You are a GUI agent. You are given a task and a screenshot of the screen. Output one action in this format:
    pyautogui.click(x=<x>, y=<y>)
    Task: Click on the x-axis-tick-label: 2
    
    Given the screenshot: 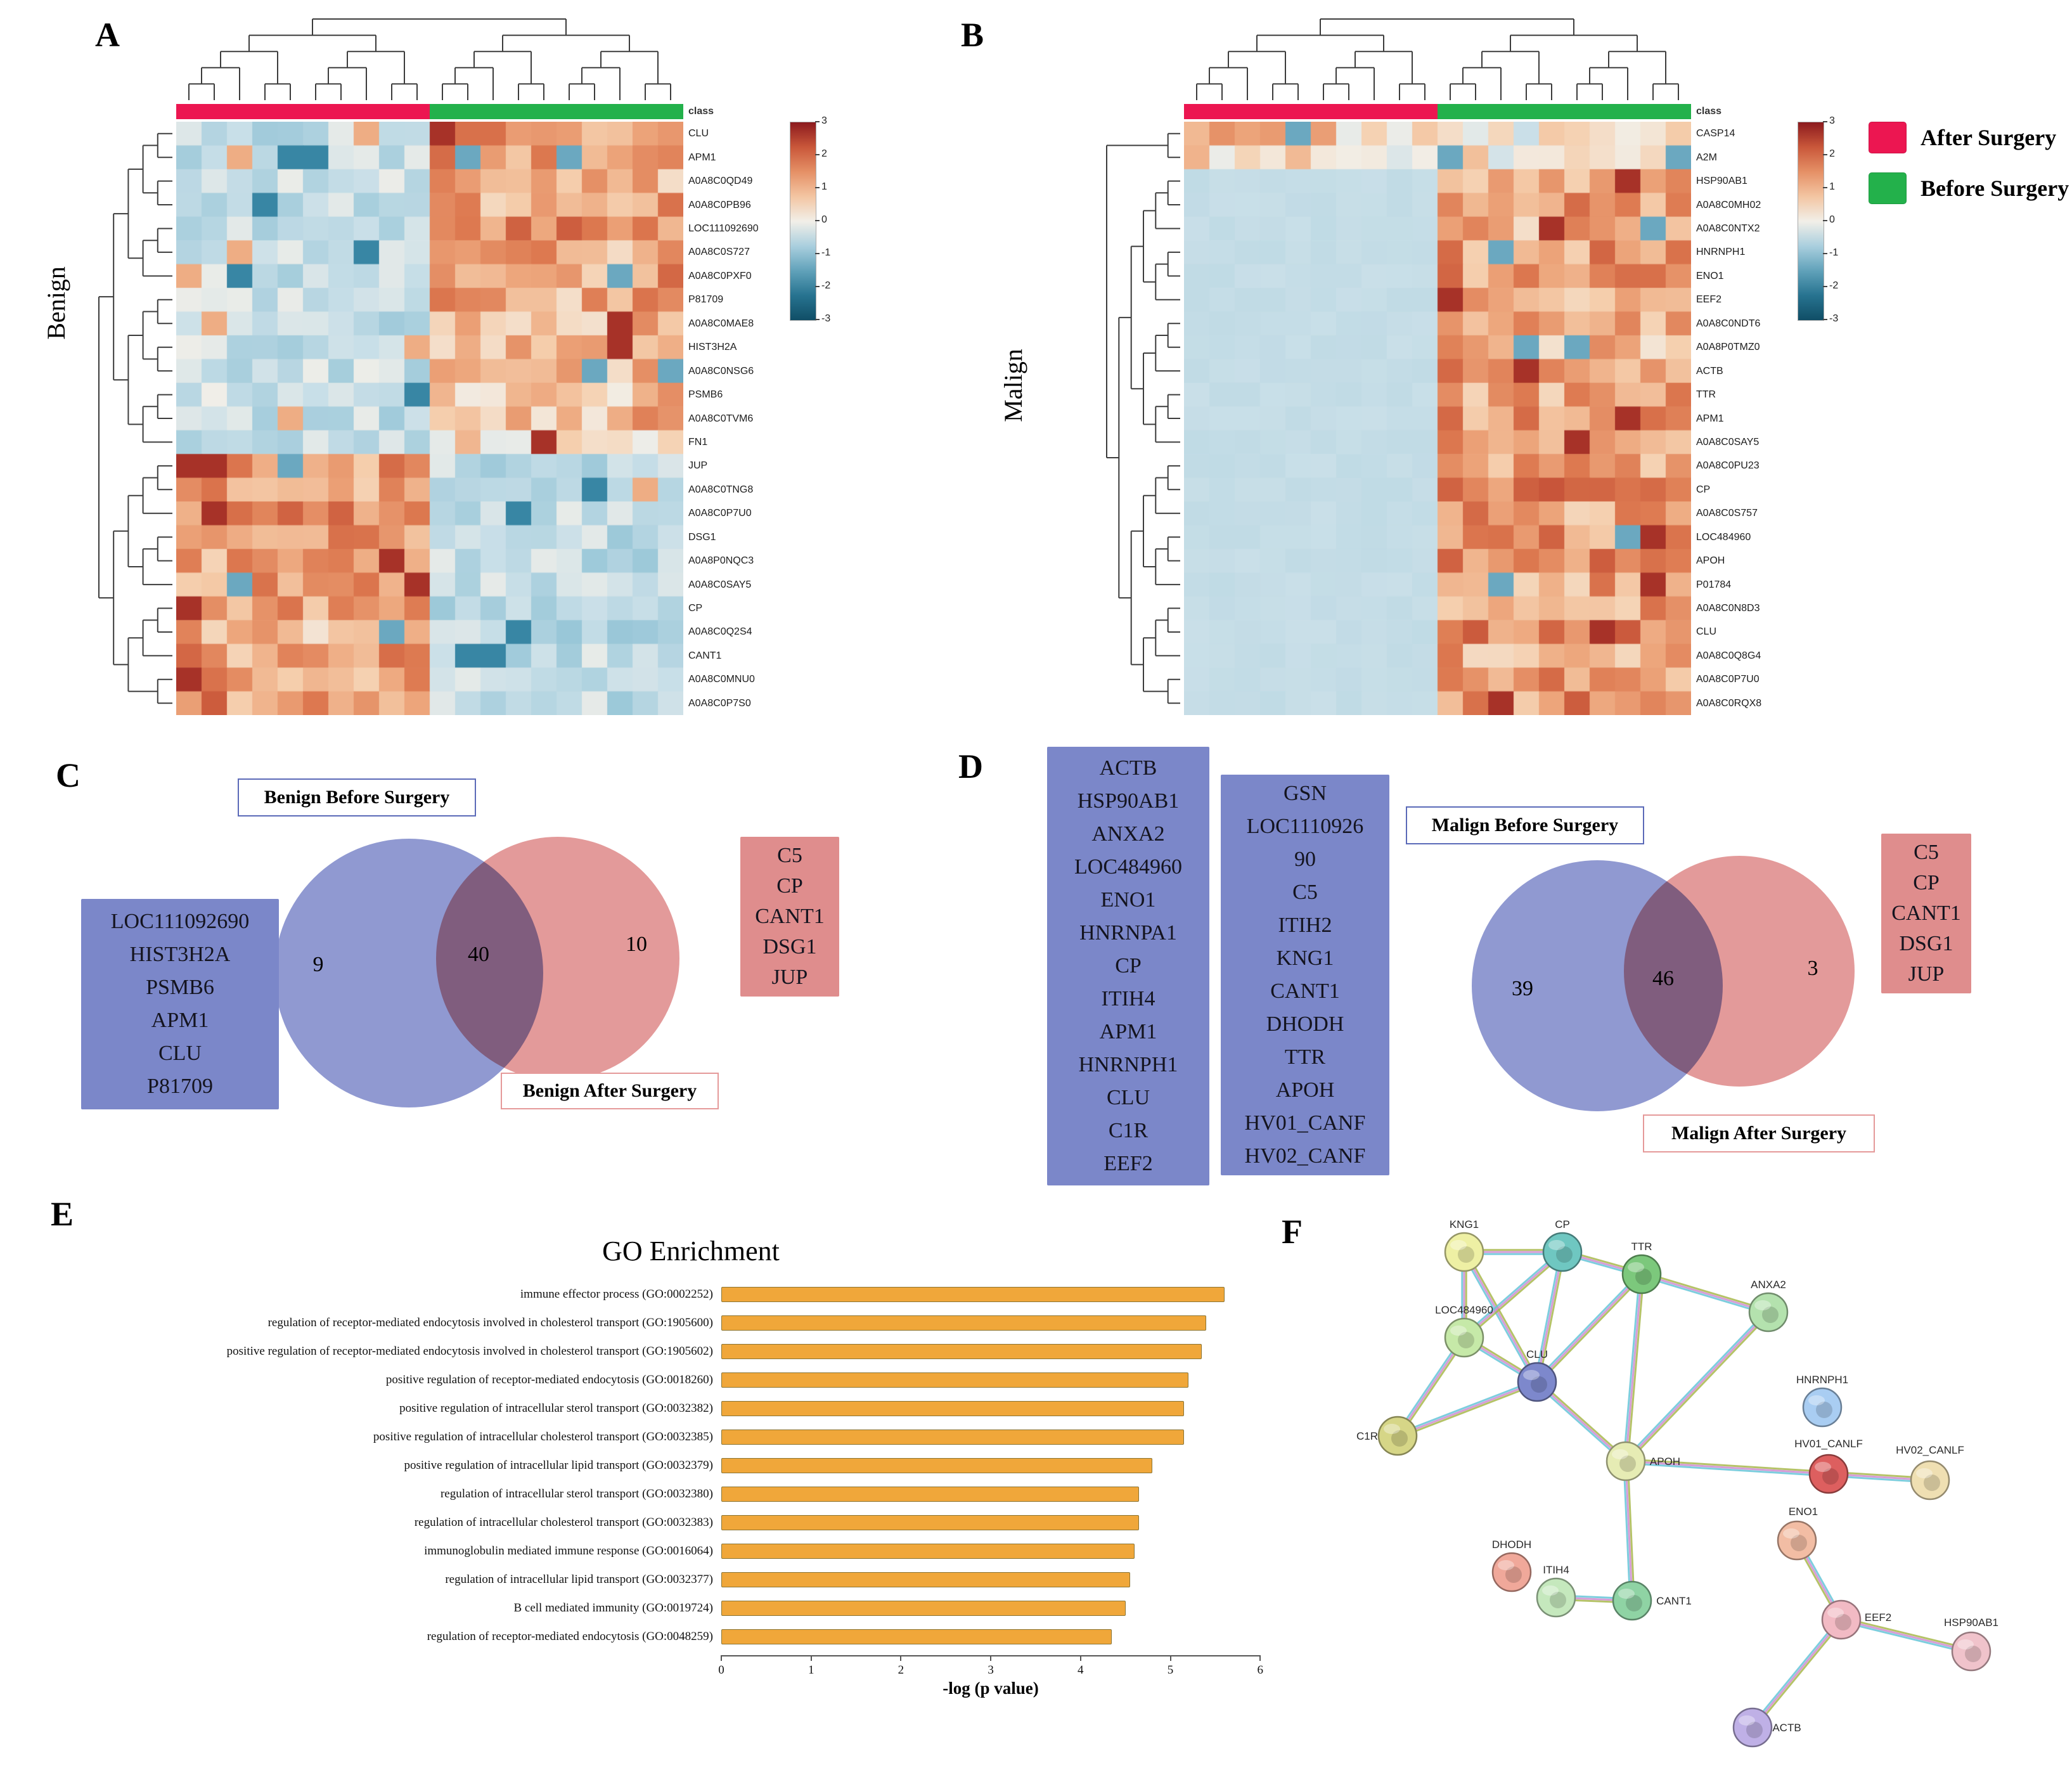 What is the action you would take?
    pyautogui.click(x=901, y=1670)
    